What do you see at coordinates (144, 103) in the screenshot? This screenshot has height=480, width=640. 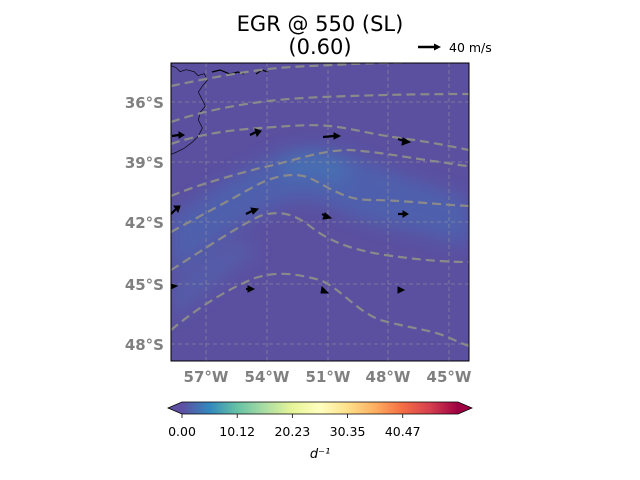 I see `lat-tick-label: 36°S` at bounding box center [144, 103].